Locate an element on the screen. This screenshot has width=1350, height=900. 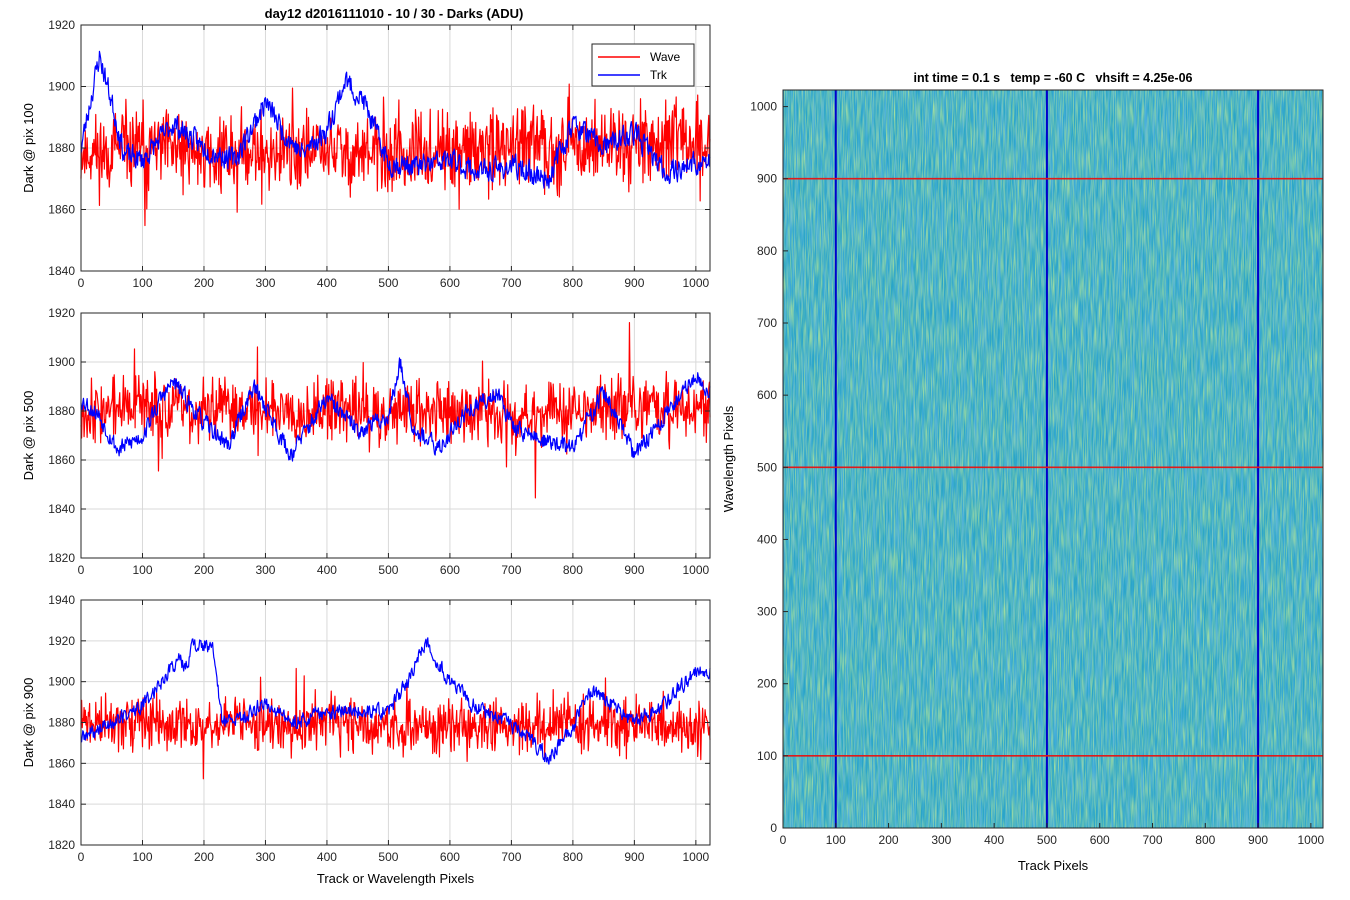
y-tick-label: 700 is located at coordinates (767, 323).